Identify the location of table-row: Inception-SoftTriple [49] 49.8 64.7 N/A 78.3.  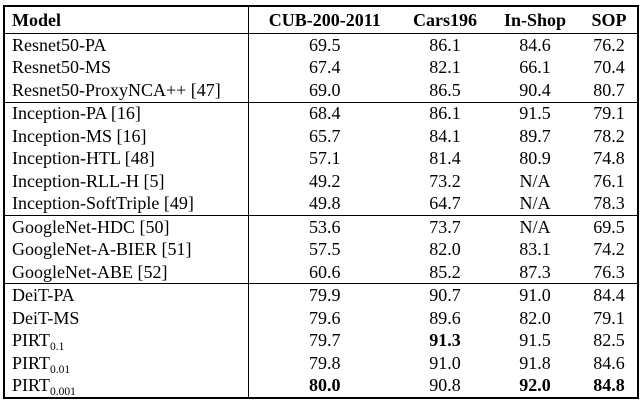
(321, 204).